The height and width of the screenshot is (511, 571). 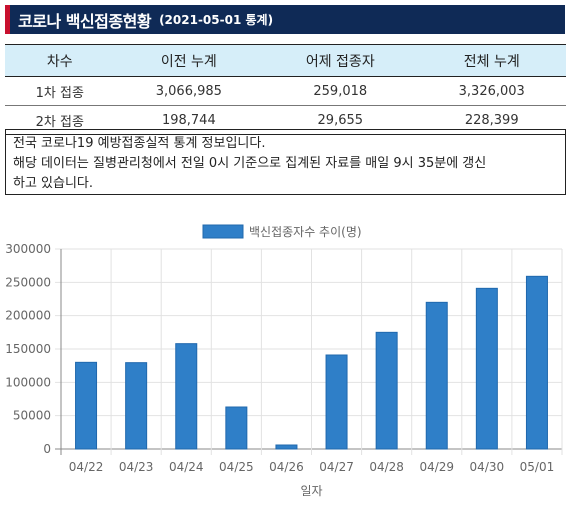 I want to click on note-line: 하고 있습니다., so click(x=53, y=183).